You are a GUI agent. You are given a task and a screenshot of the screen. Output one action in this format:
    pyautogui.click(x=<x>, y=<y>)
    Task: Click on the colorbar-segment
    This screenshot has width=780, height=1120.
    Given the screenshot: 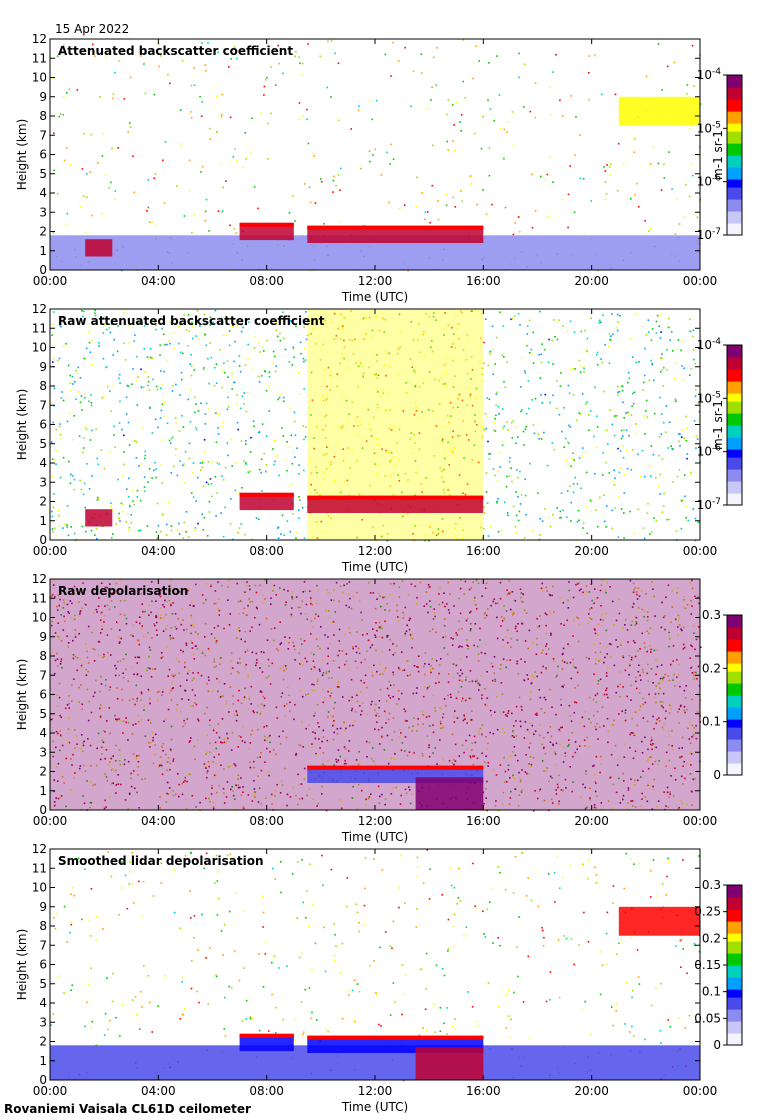 What is the action you would take?
    pyautogui.click(x=734, y=169)
    